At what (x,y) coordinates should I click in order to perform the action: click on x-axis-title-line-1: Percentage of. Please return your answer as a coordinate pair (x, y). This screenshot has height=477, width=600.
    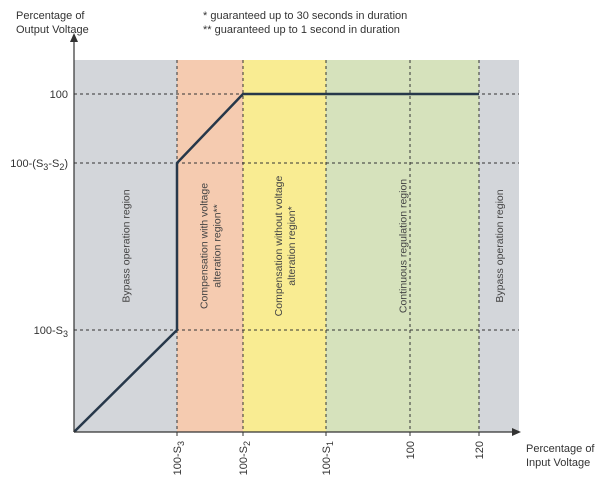
    Looking at the image, I should click on (560, 449).